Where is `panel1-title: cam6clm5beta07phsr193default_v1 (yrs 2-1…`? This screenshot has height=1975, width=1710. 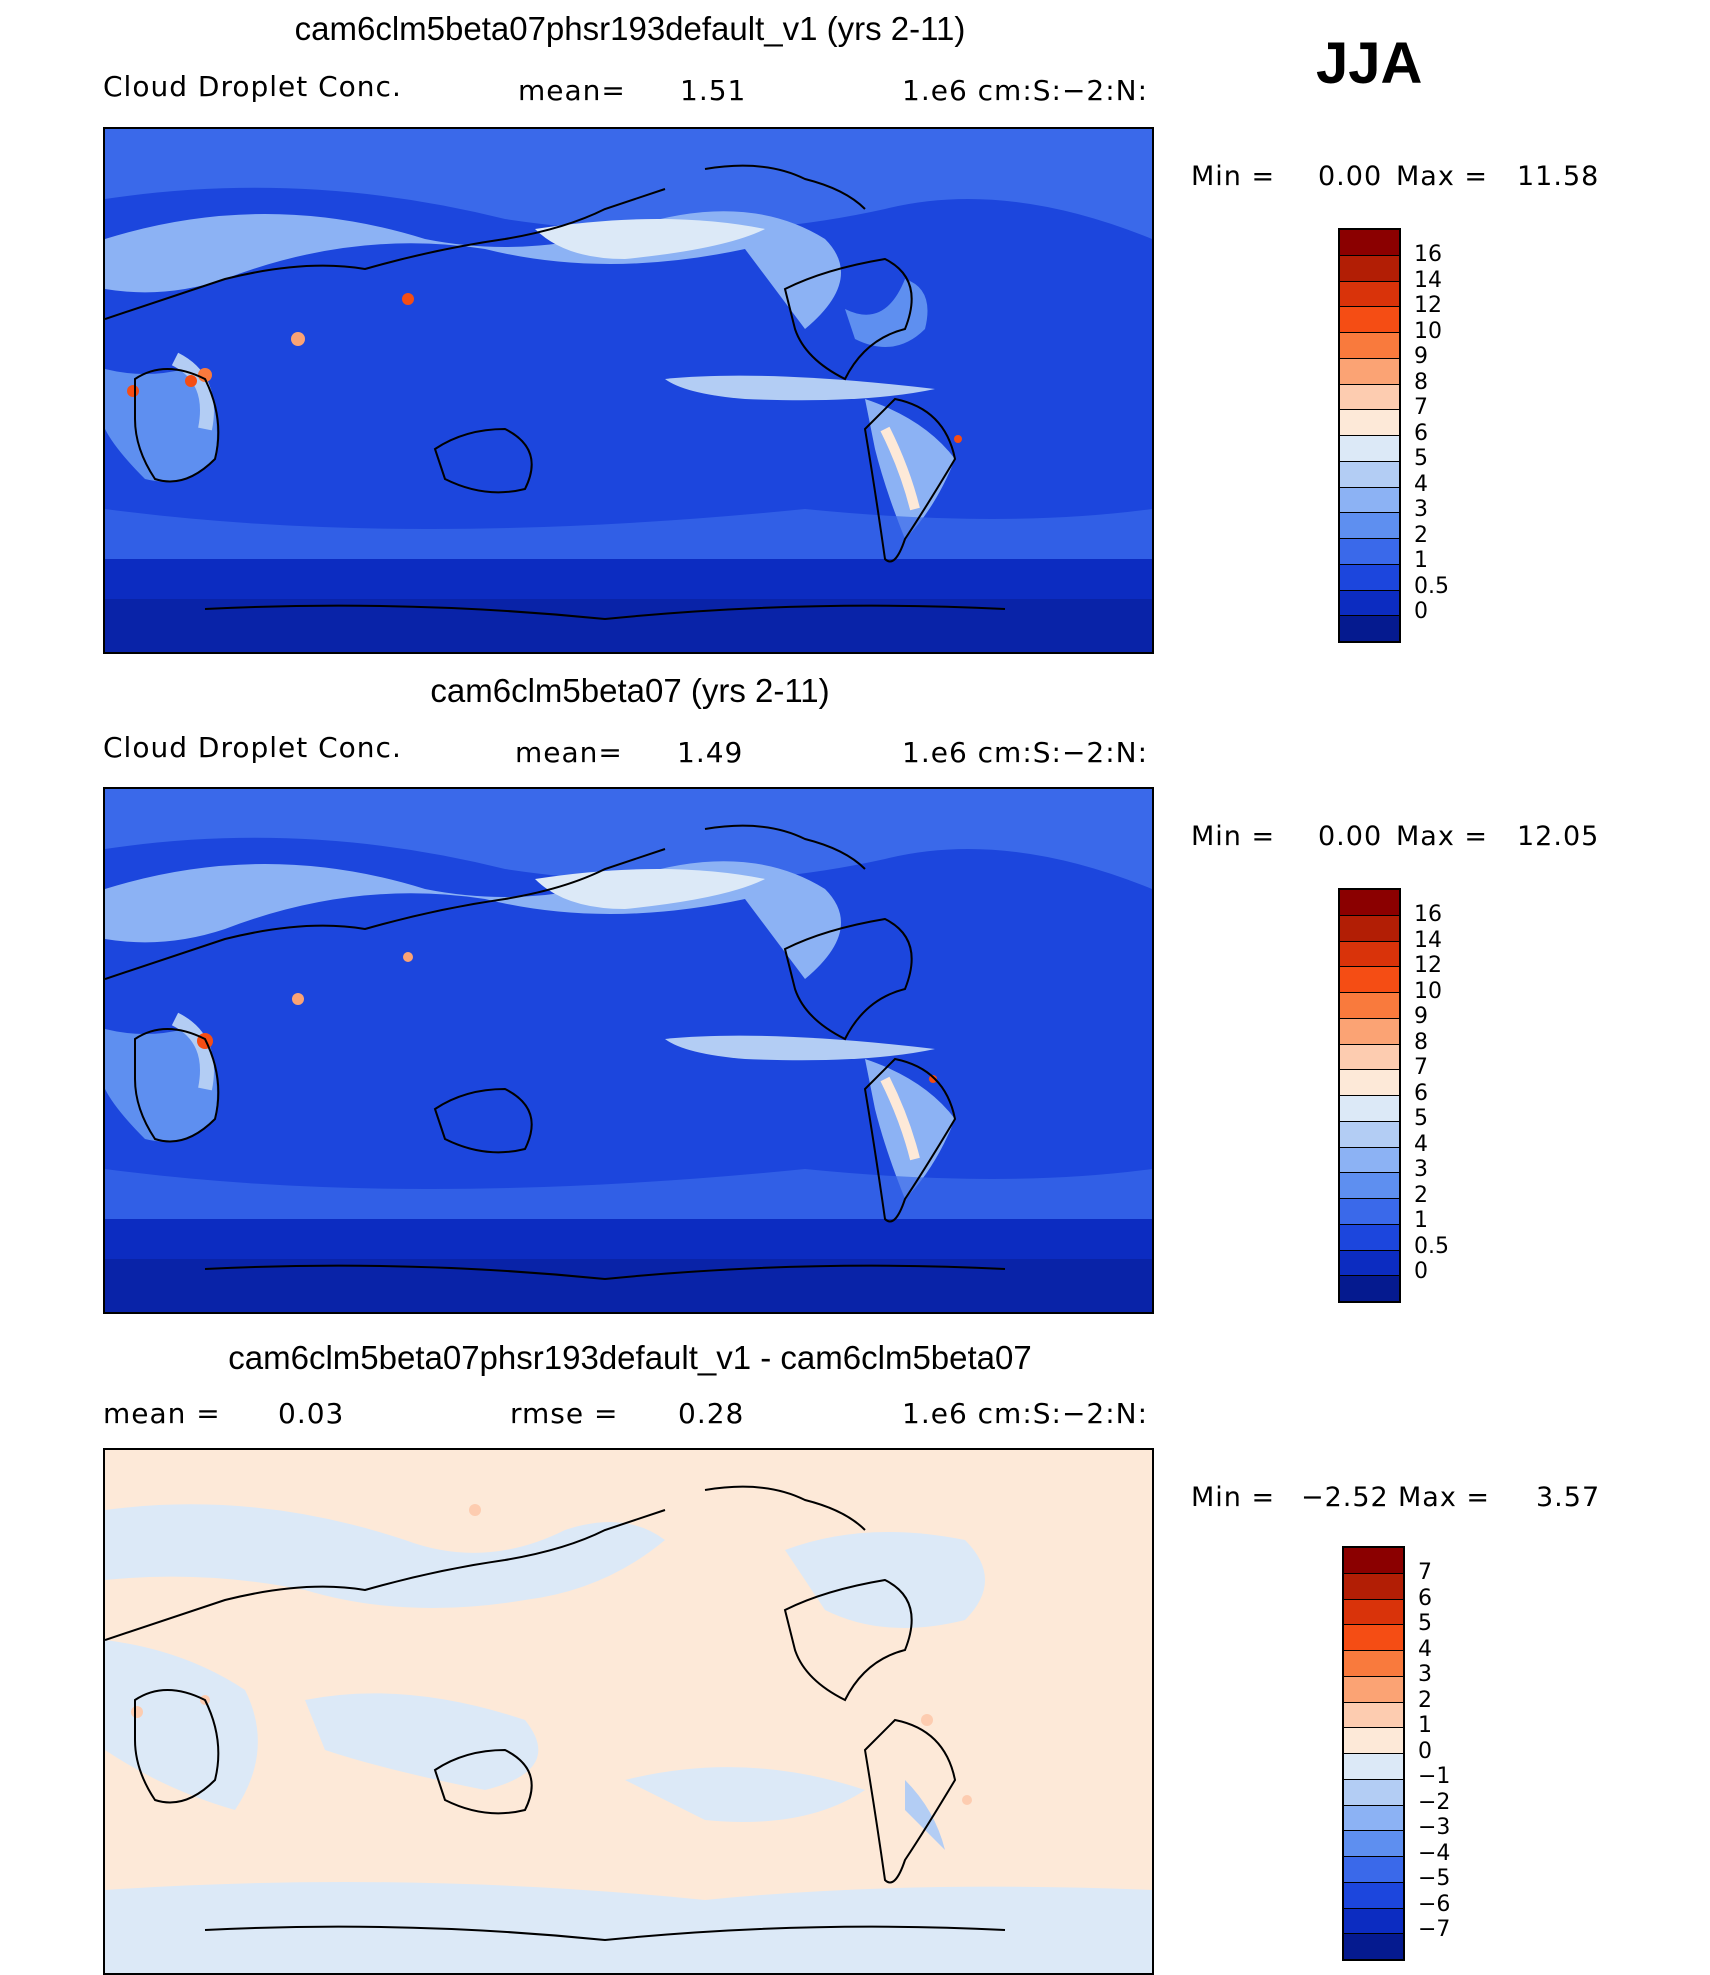 panel1-title: cam6clm5beta07phsr193default_v1 (yrs 2-1… is located at coordinates (630, 28).